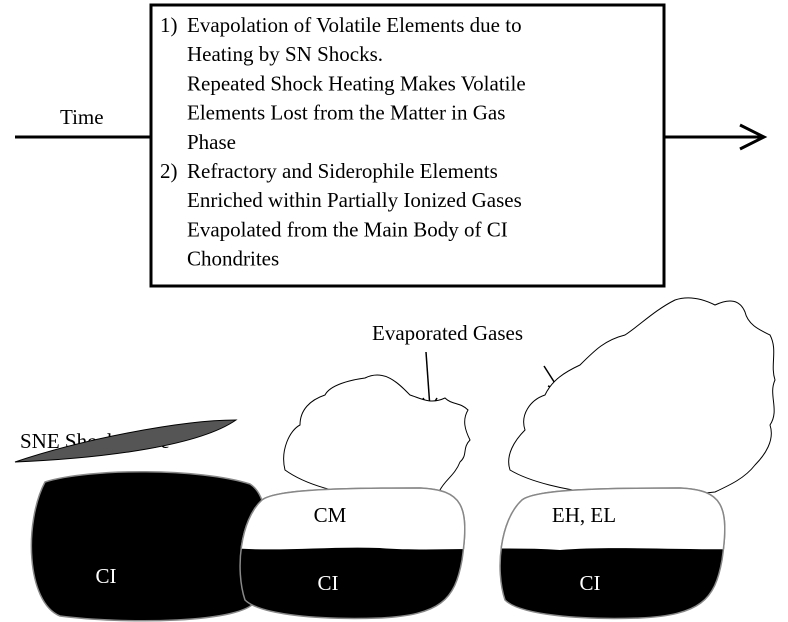 Image resolution: width=788 pixels, height=622 pixels. Describe the element at coordinates (354, 200) in the screenshot. I see `item-line: Enriched within Partially Ionized Gases` at that location.